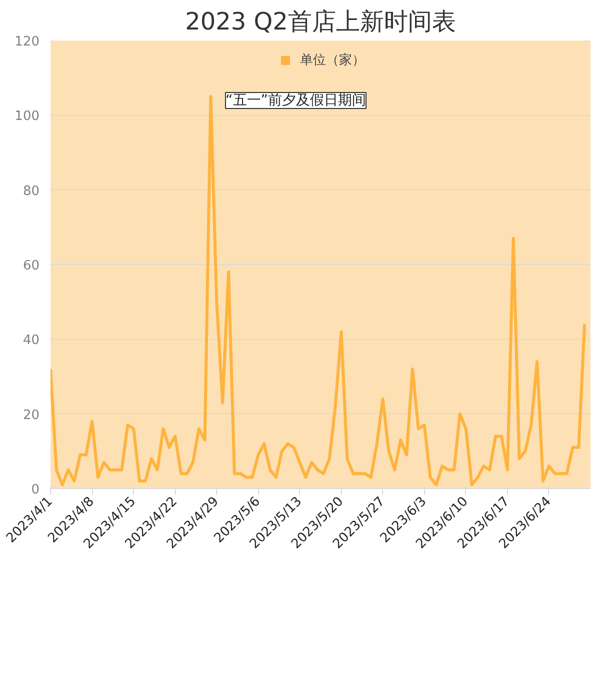 The image size is (605, 680). What do you see at coordinates (31, 191) in the screenshot?
I see `y-tick-label: 80` at bounding box center [31, 191].